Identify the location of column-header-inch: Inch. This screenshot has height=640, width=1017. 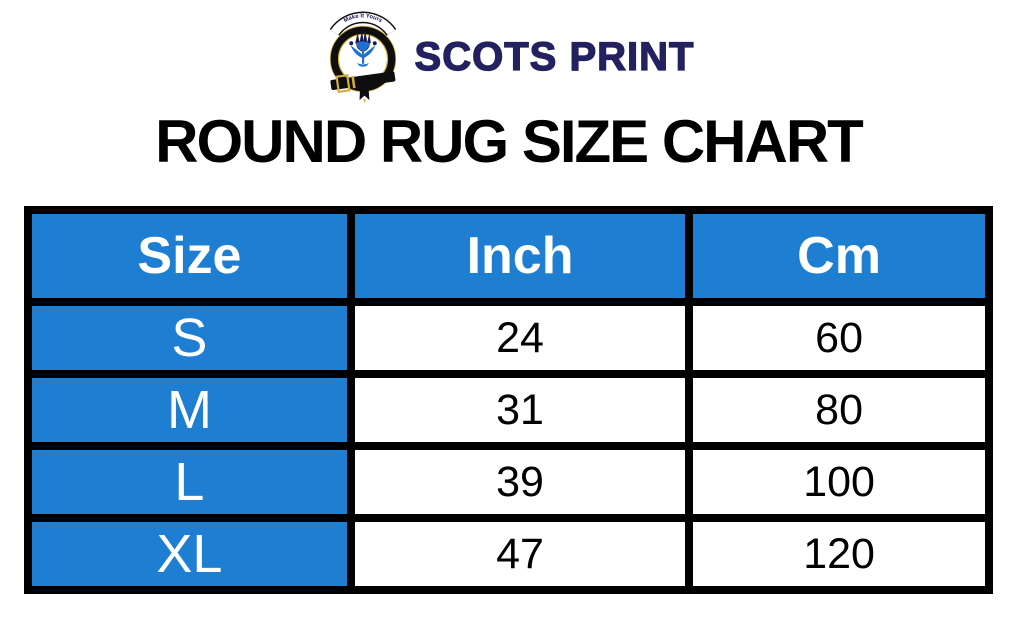
(520, 256).